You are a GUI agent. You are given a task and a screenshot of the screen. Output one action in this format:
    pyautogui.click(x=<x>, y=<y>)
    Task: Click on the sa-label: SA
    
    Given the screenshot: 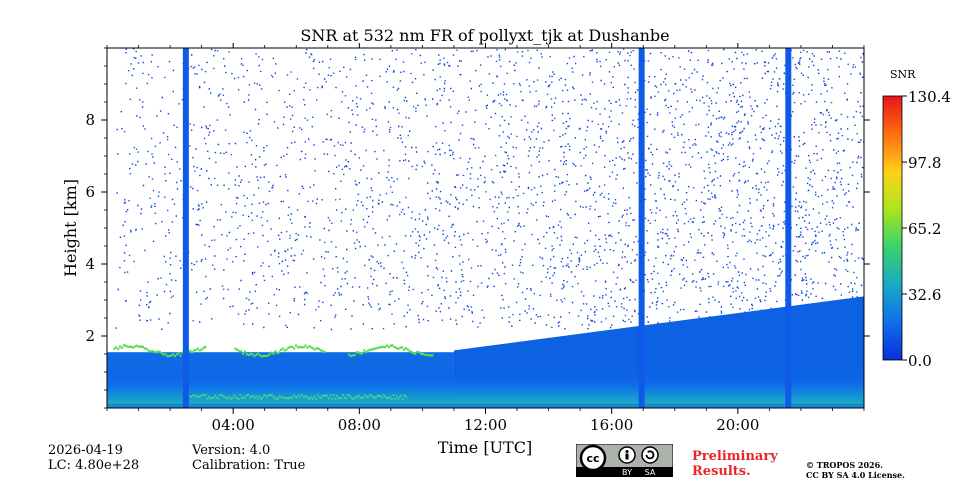 What is the action you would take?
    pyautogui.click(x=650, y=472)
    